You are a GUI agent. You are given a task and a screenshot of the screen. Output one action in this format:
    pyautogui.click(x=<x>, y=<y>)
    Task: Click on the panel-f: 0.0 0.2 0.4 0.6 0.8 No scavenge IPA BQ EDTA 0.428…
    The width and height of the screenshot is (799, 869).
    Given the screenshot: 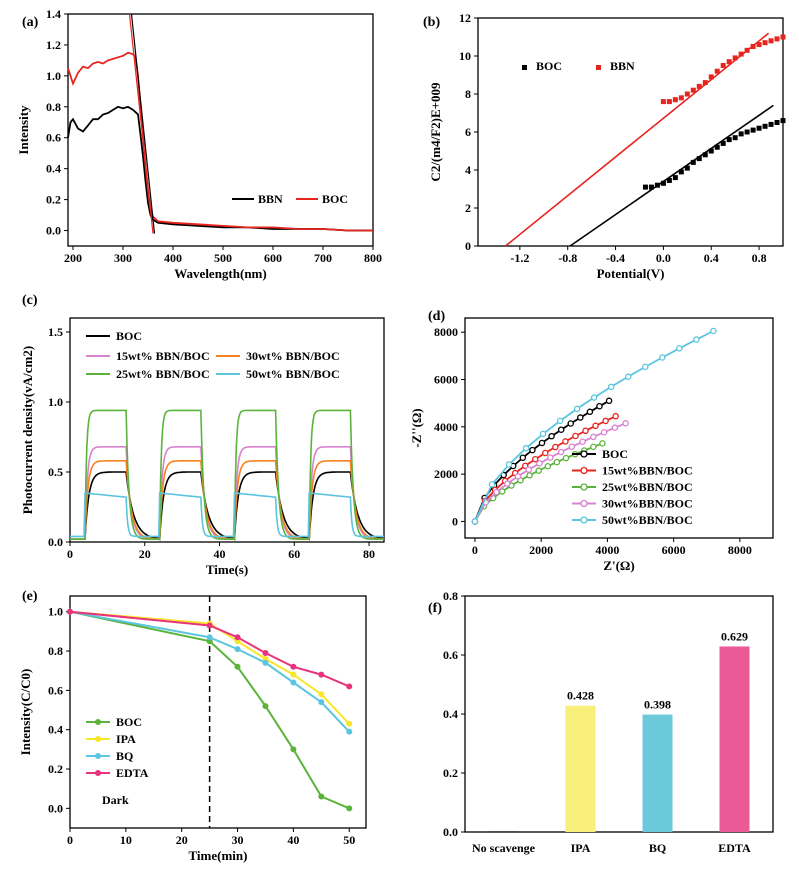 What is the action you would take?
    pyautogui.click(x=608, y=722)
    